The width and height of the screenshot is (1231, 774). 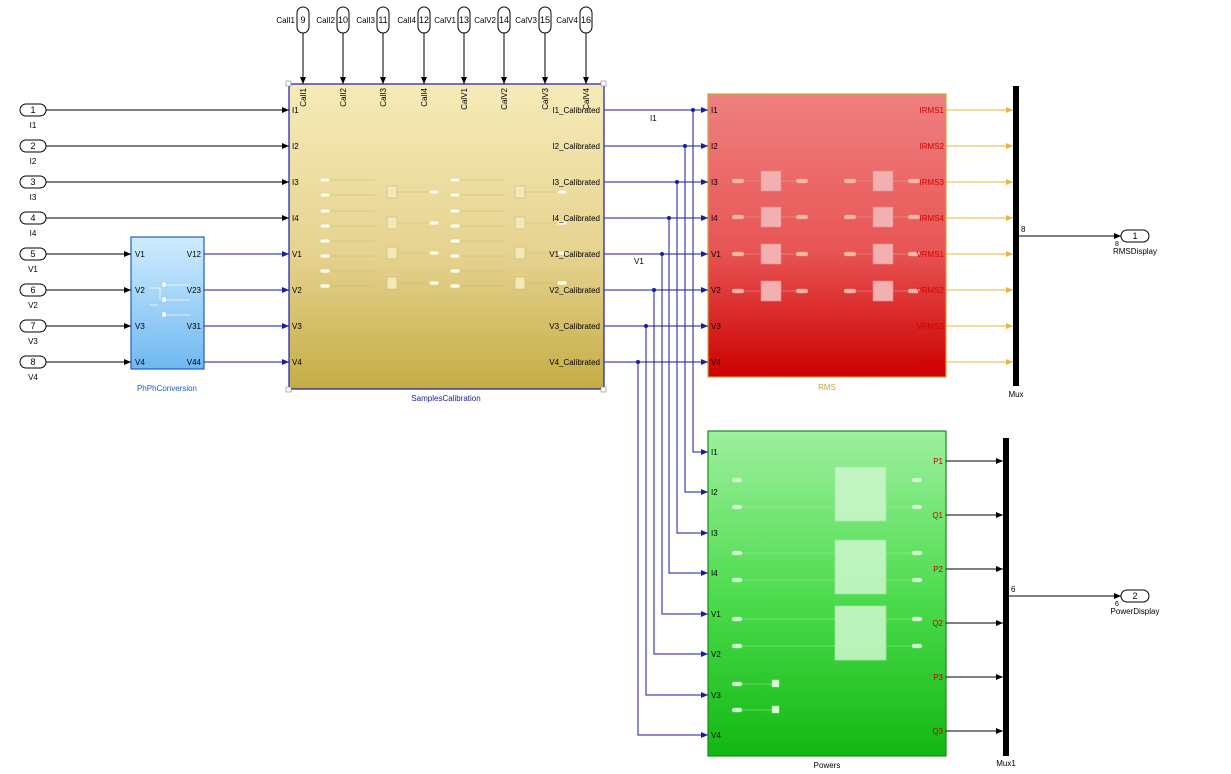 I want to click on inport-i1: 1 I1, so click(x=33, y=116).